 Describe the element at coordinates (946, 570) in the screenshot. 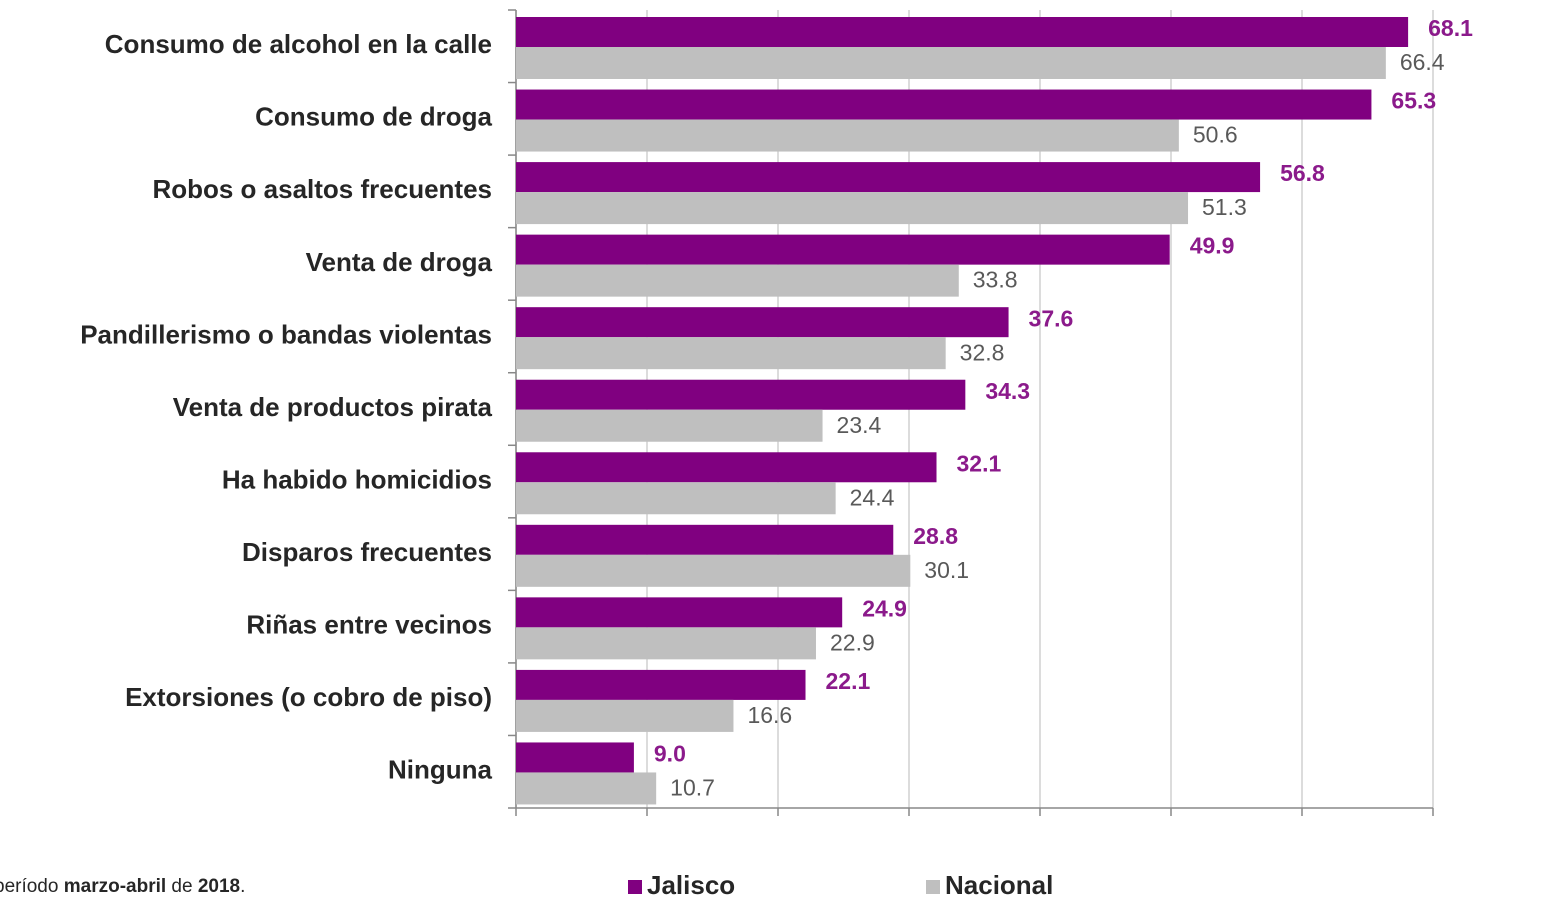

I see `value-label: 30.1` at that location.